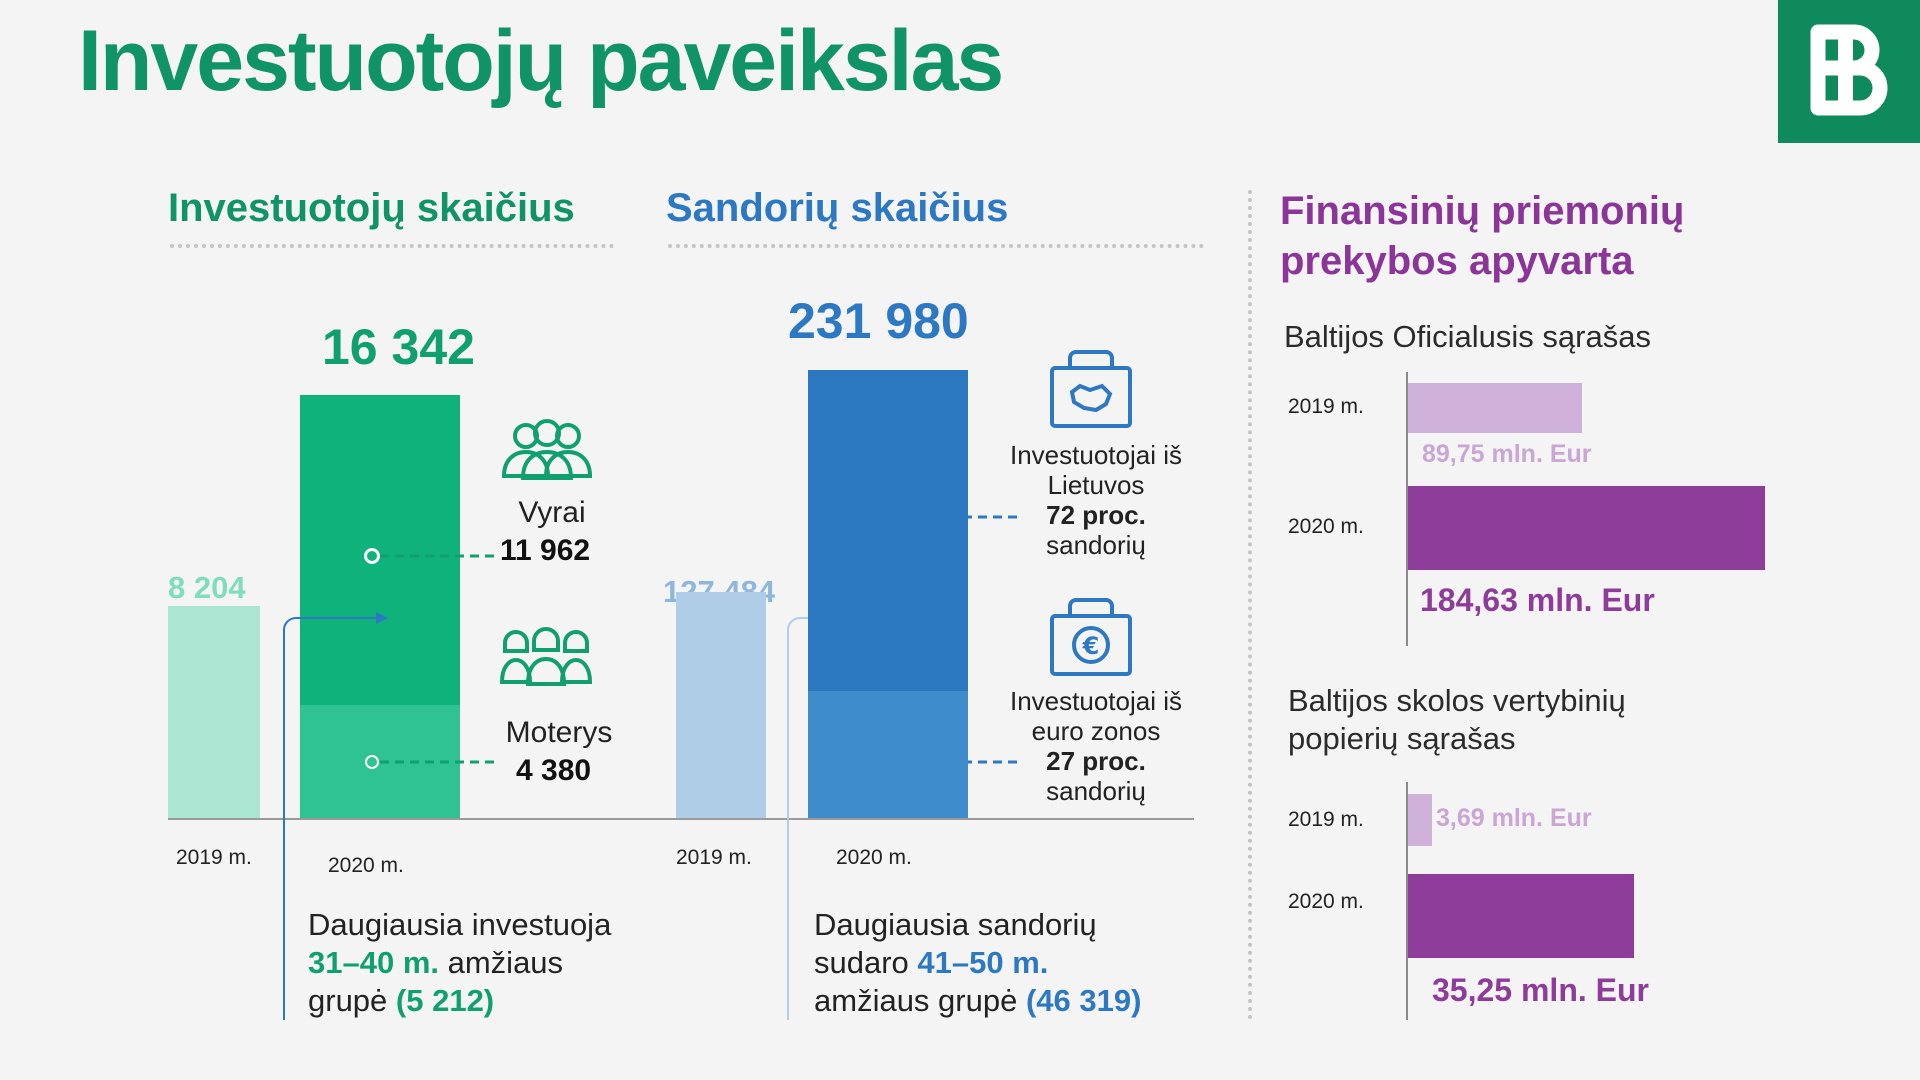  What do you see at coordinates (1482, 236) in the screenshot?
I see `turnover-section-title: Finansinių priemonių prekybos apyvarta` at bounding box center [1482, 236].